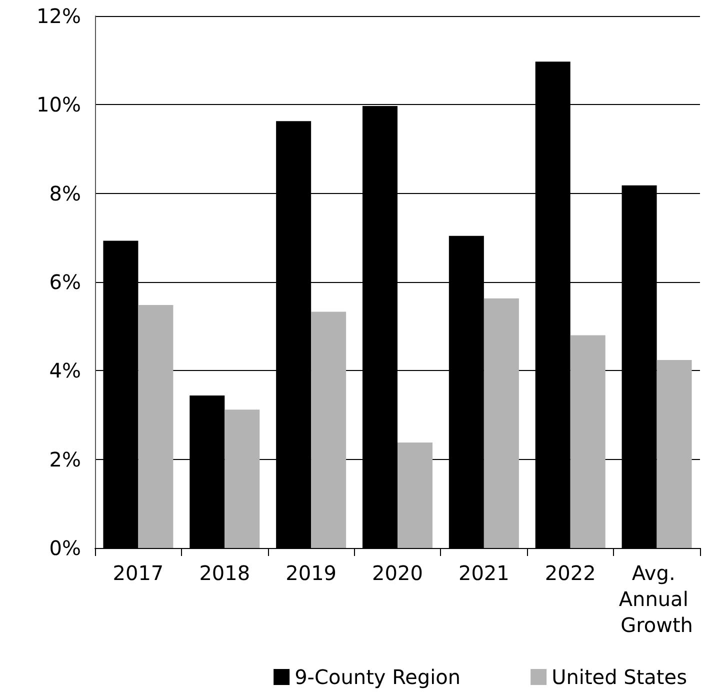 The width and height of the screenshot is (712, 698). Describe the element at coordinates (620, 677) in the screenshot. I see `legend-label: United States` at that location.